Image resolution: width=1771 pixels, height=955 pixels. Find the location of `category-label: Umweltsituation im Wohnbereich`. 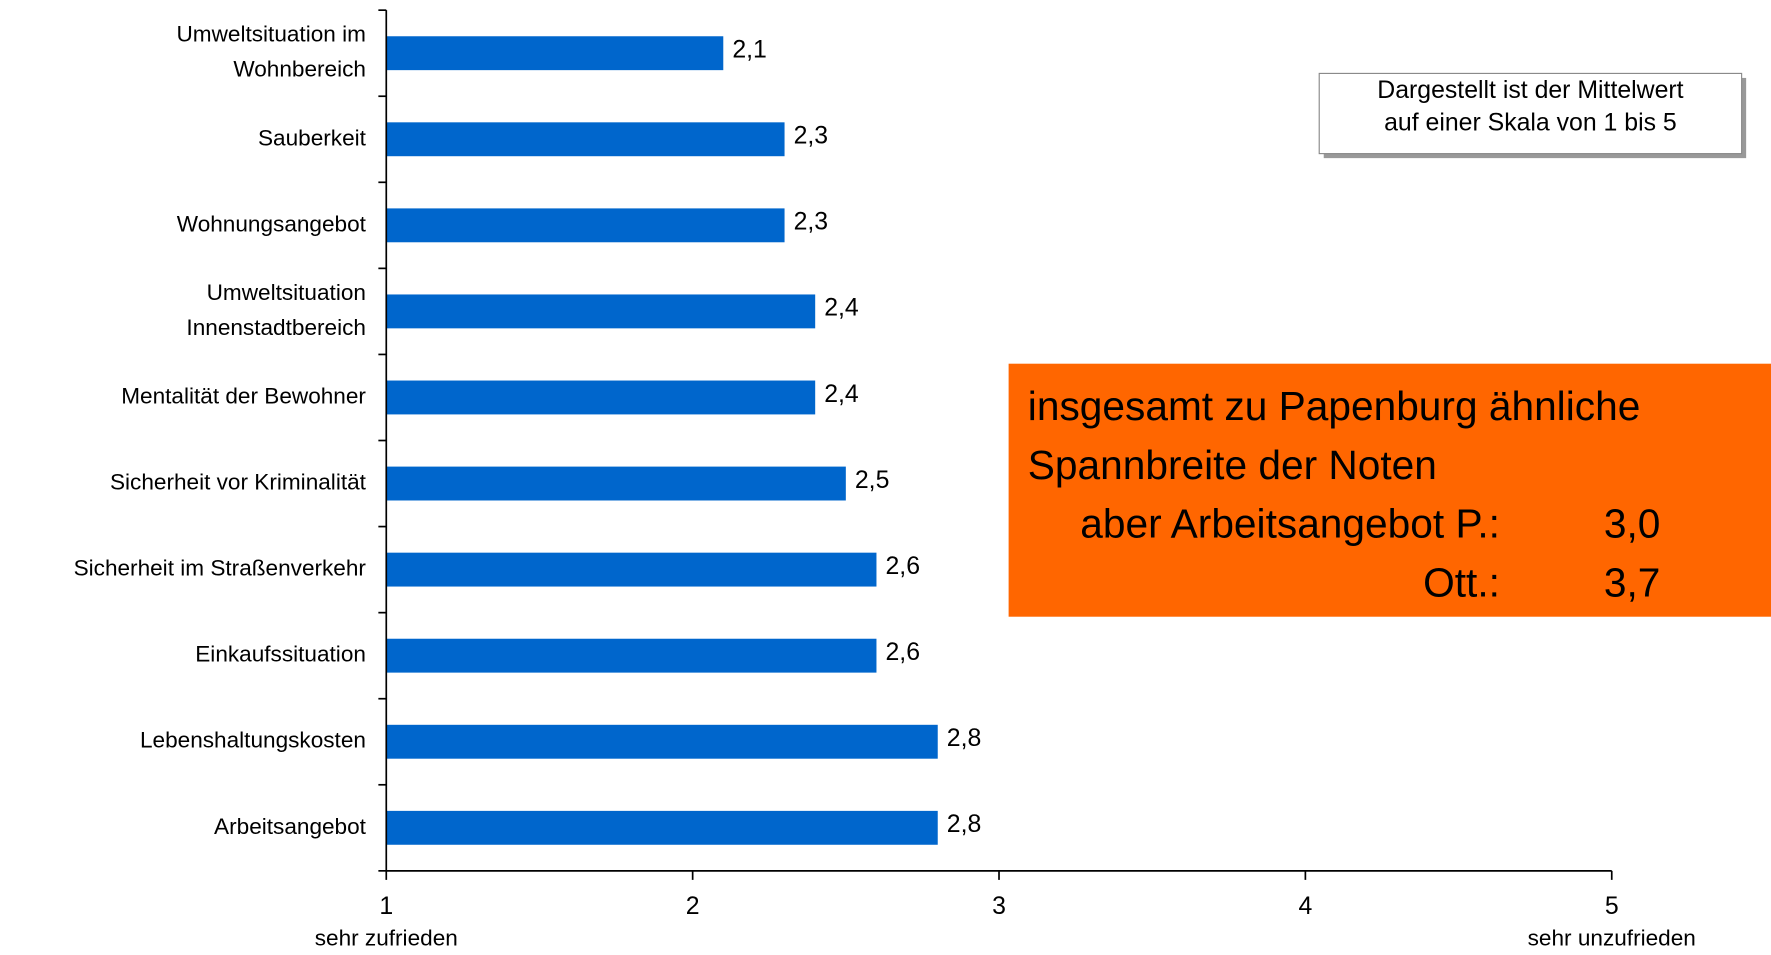

category-label: Umweltsituation im Wohnbereich is located at coordinates (270, 52).